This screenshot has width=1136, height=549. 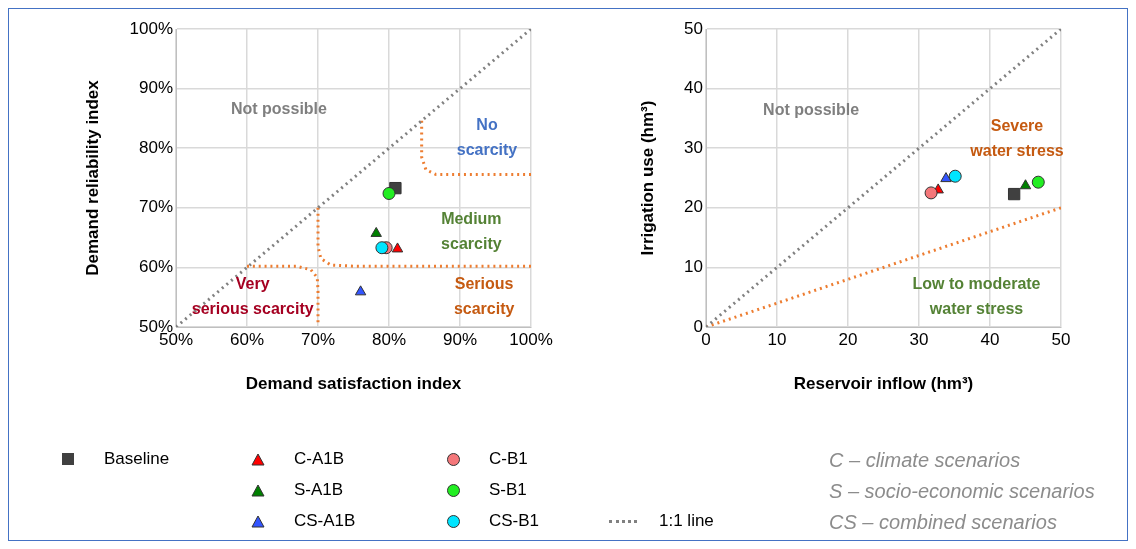 What do you see at coordinates (693, 147) in the screenshot?
I see `y-tick-label: 30` at bounding box center [693, 147].